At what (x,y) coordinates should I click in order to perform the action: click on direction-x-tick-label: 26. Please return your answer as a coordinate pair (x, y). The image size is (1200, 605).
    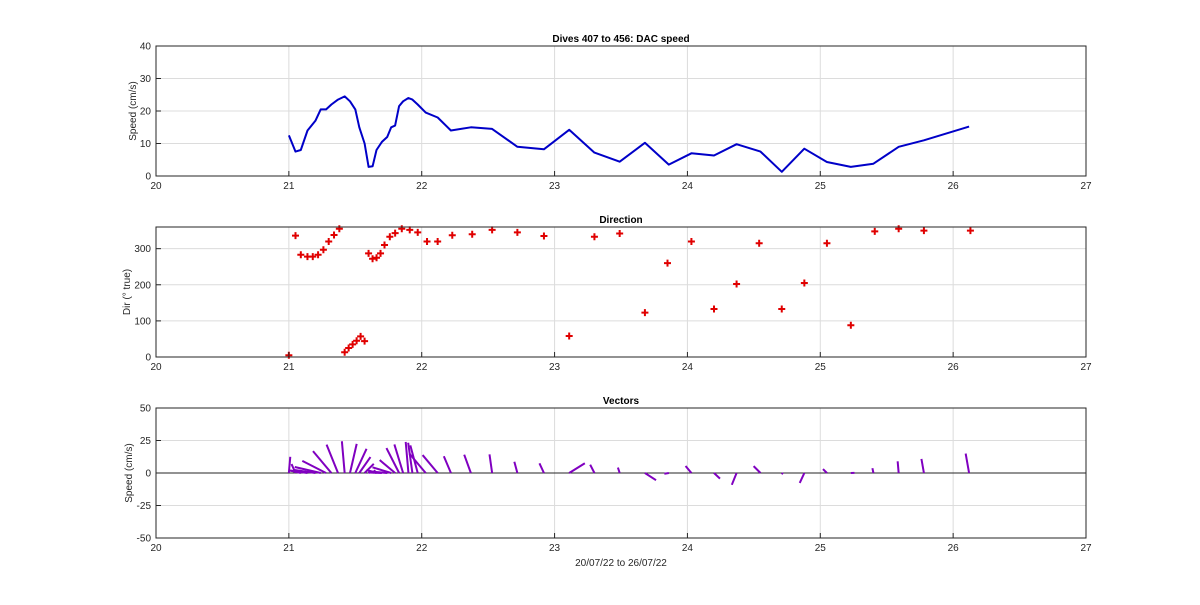
    Looking at the image, I should click on (954, 367).